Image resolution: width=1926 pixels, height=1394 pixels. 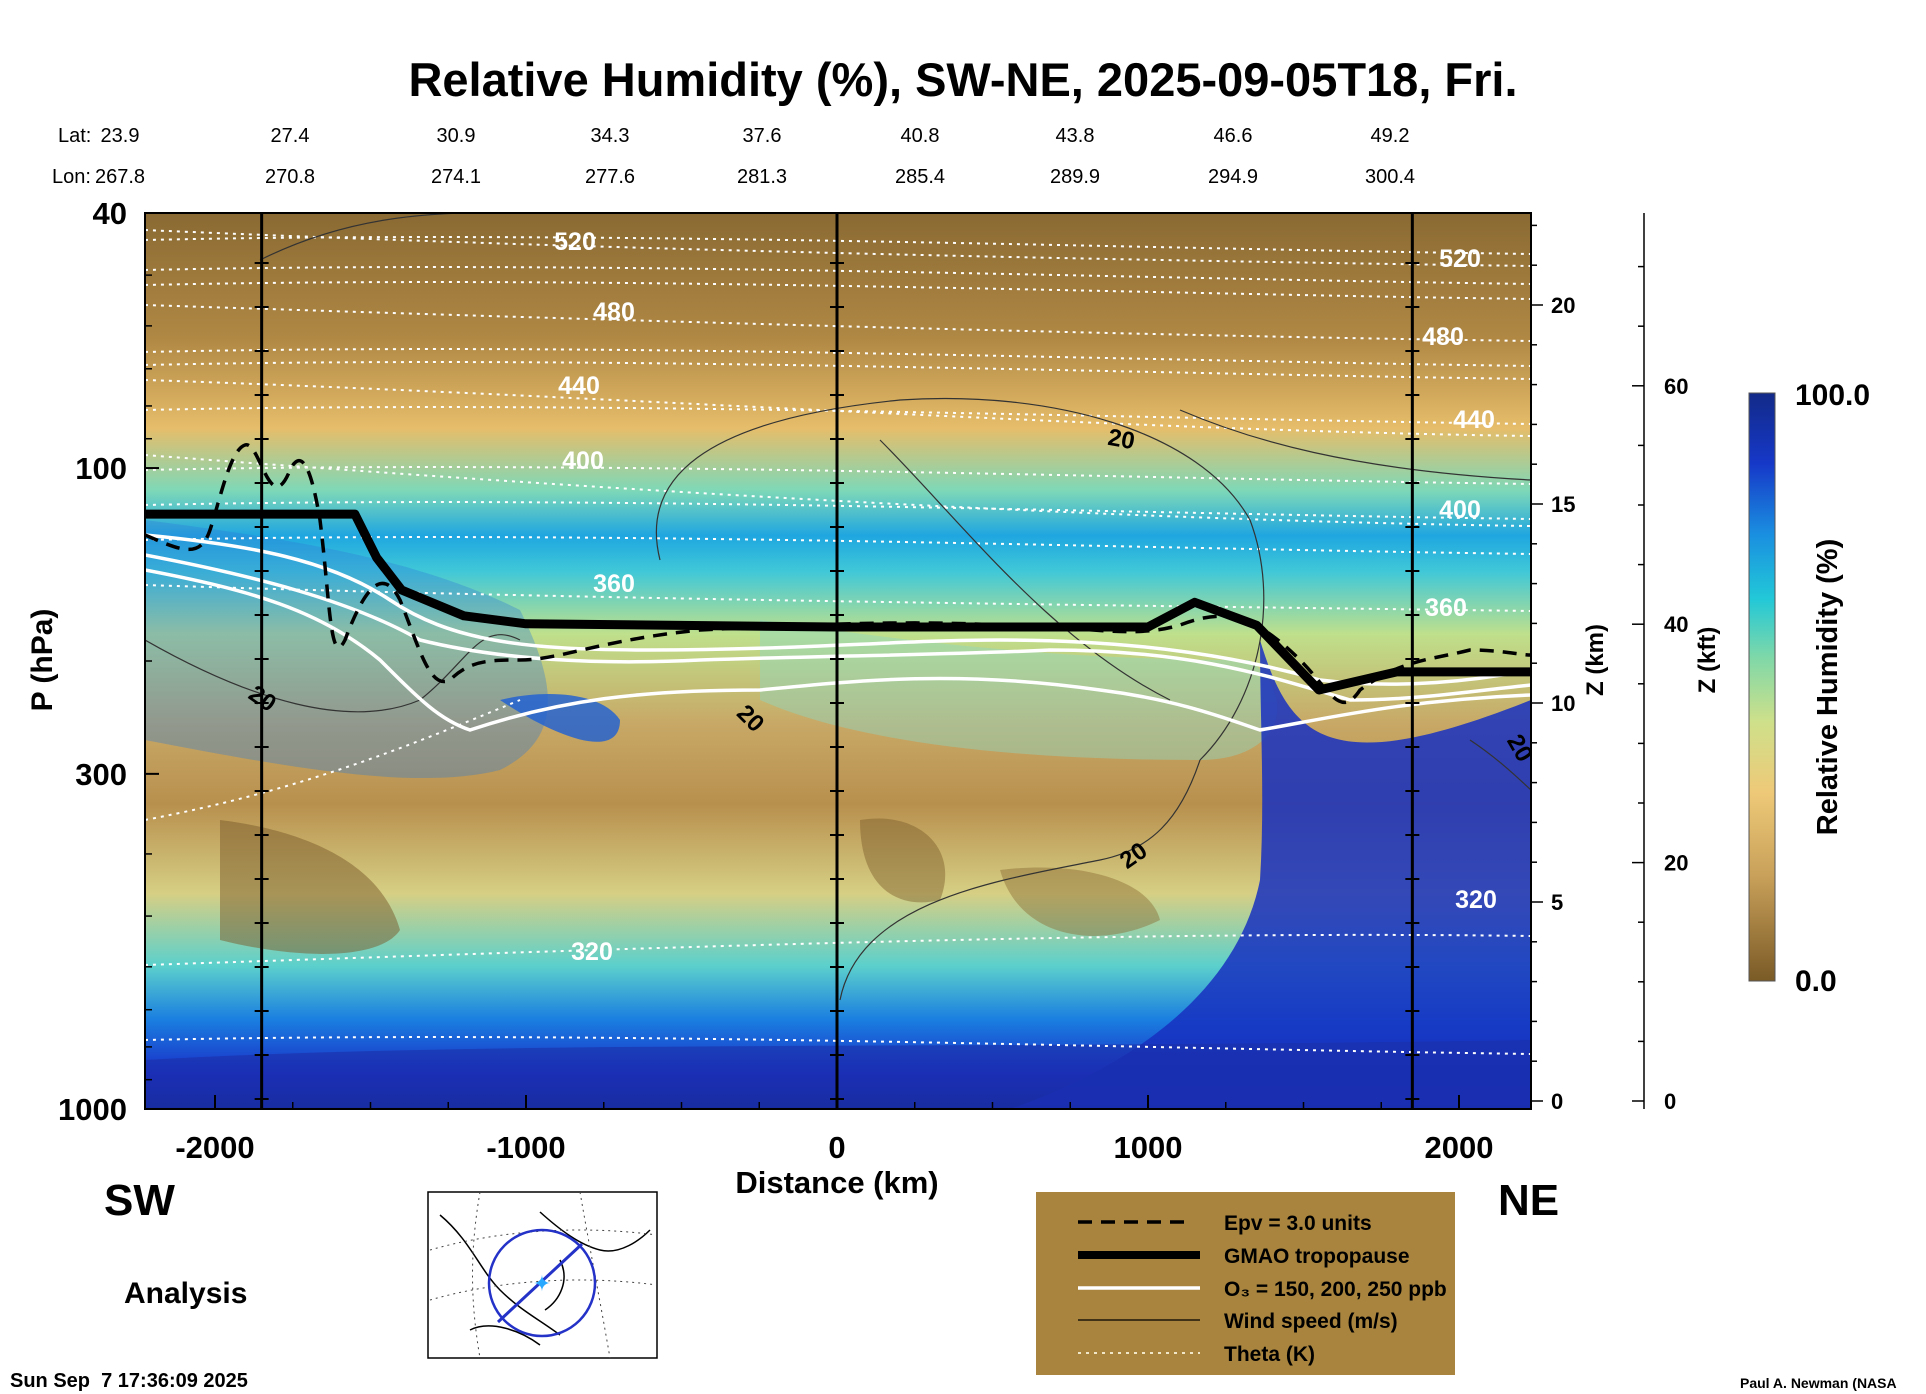 What do you see at coordinates (1298, 1223) in the screenshot?
I see `legend-epv: Epv = 3.0 units` at bounding box center [1298, 1223].